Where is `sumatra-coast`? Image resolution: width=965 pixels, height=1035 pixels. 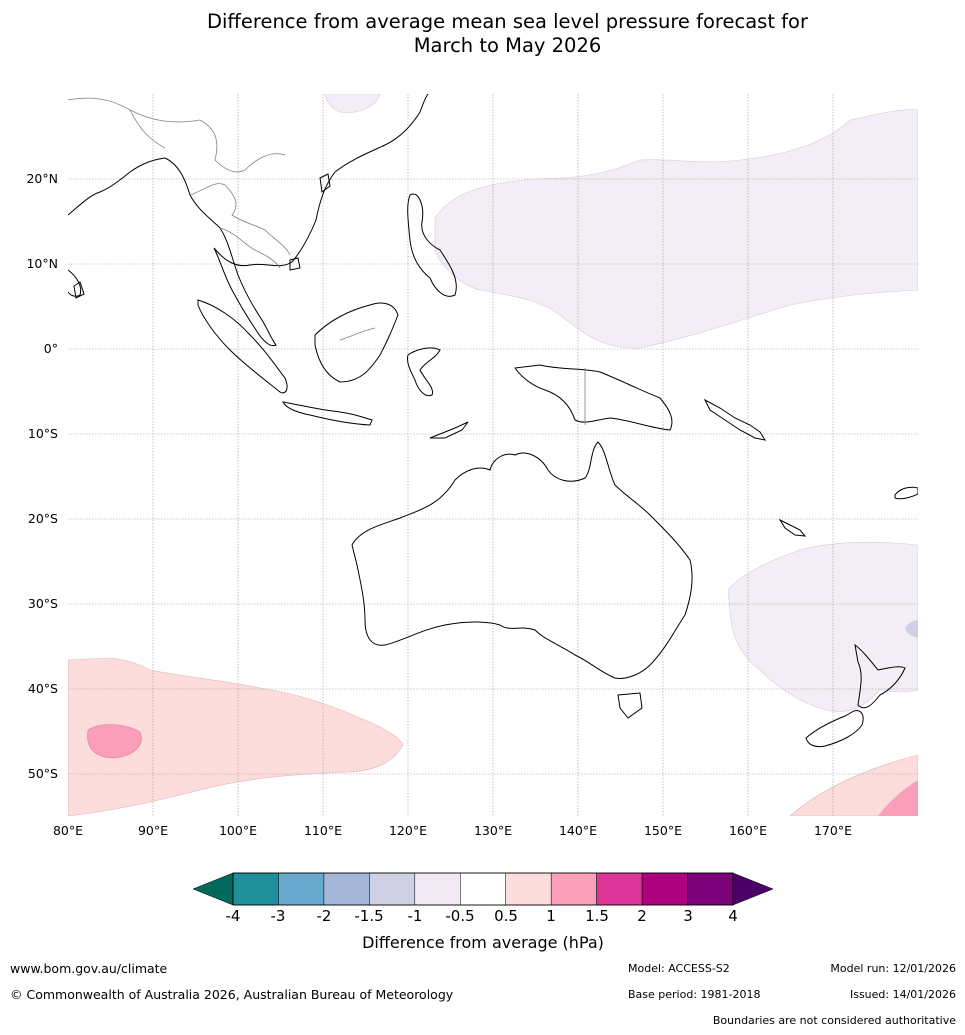
sumatra-coast is located at coordinates (242, 346).